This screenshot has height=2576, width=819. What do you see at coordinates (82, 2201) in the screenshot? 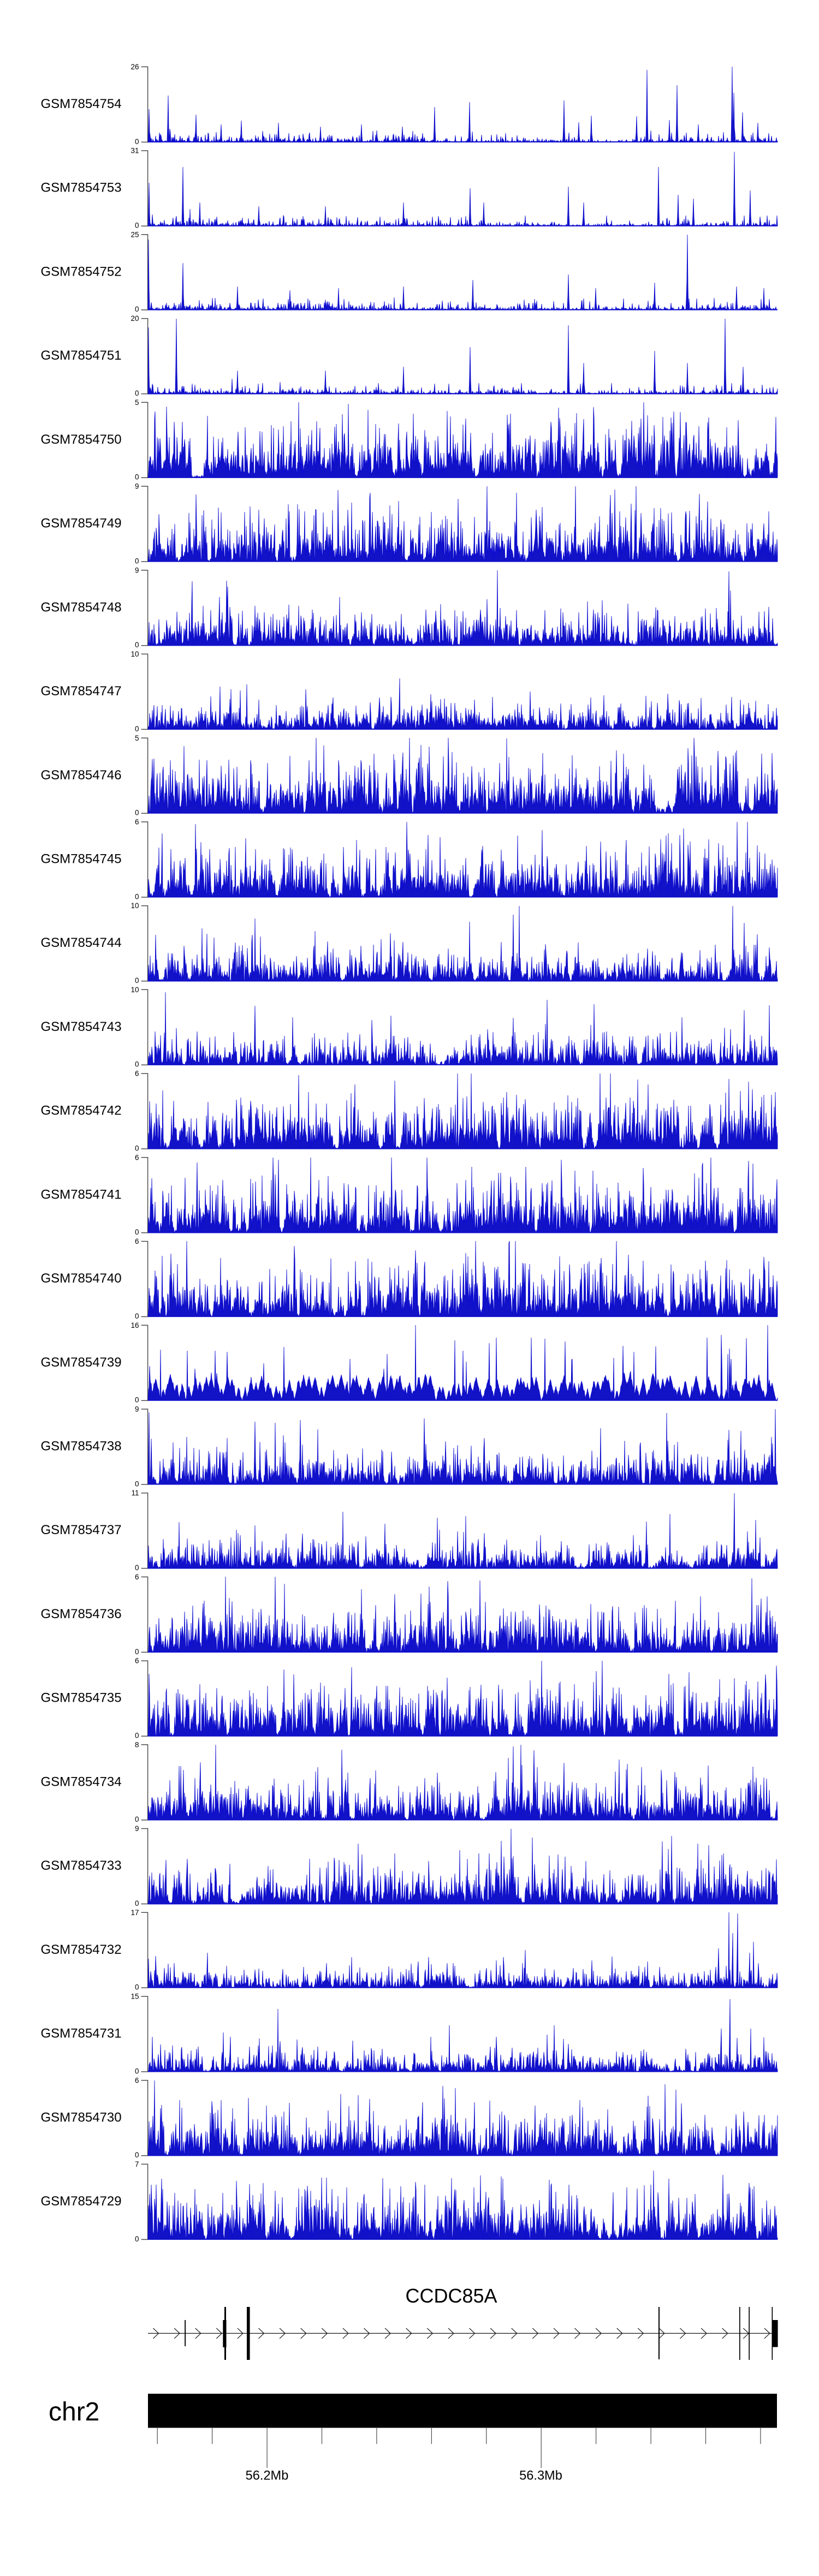
I see `svg-text: GSM7854729` at bounding box center [82, 2201].